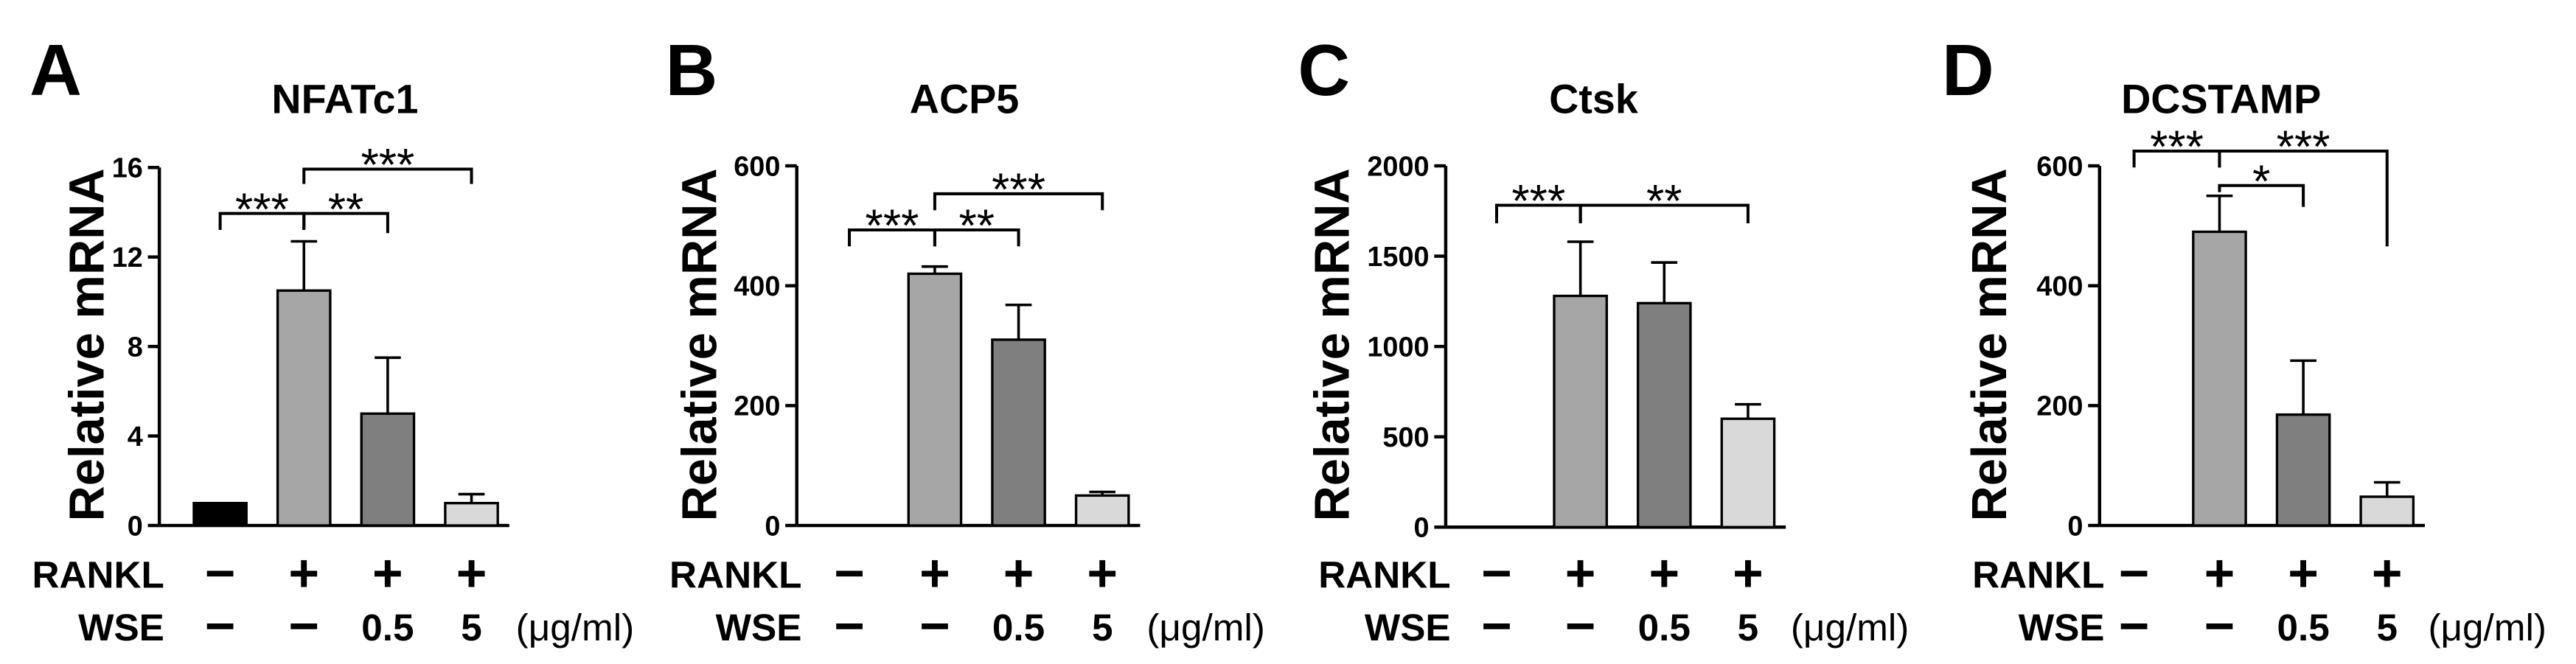 The width and height of the screenshot is (2576, 664). What do you see at coordinates (128, 168) in the screenshot?
I see `y-tick-label: 16` at bounding box center [128, 168].